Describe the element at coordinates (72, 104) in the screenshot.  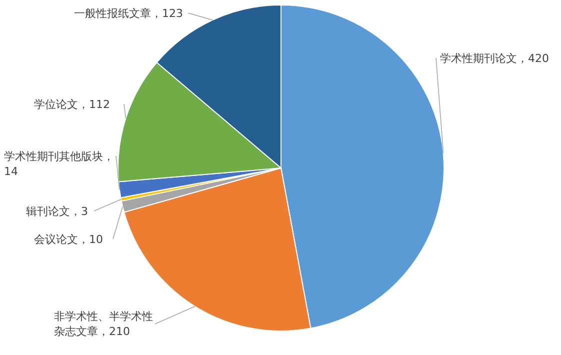
I see `slice-label: 学位论文，112` at that location.